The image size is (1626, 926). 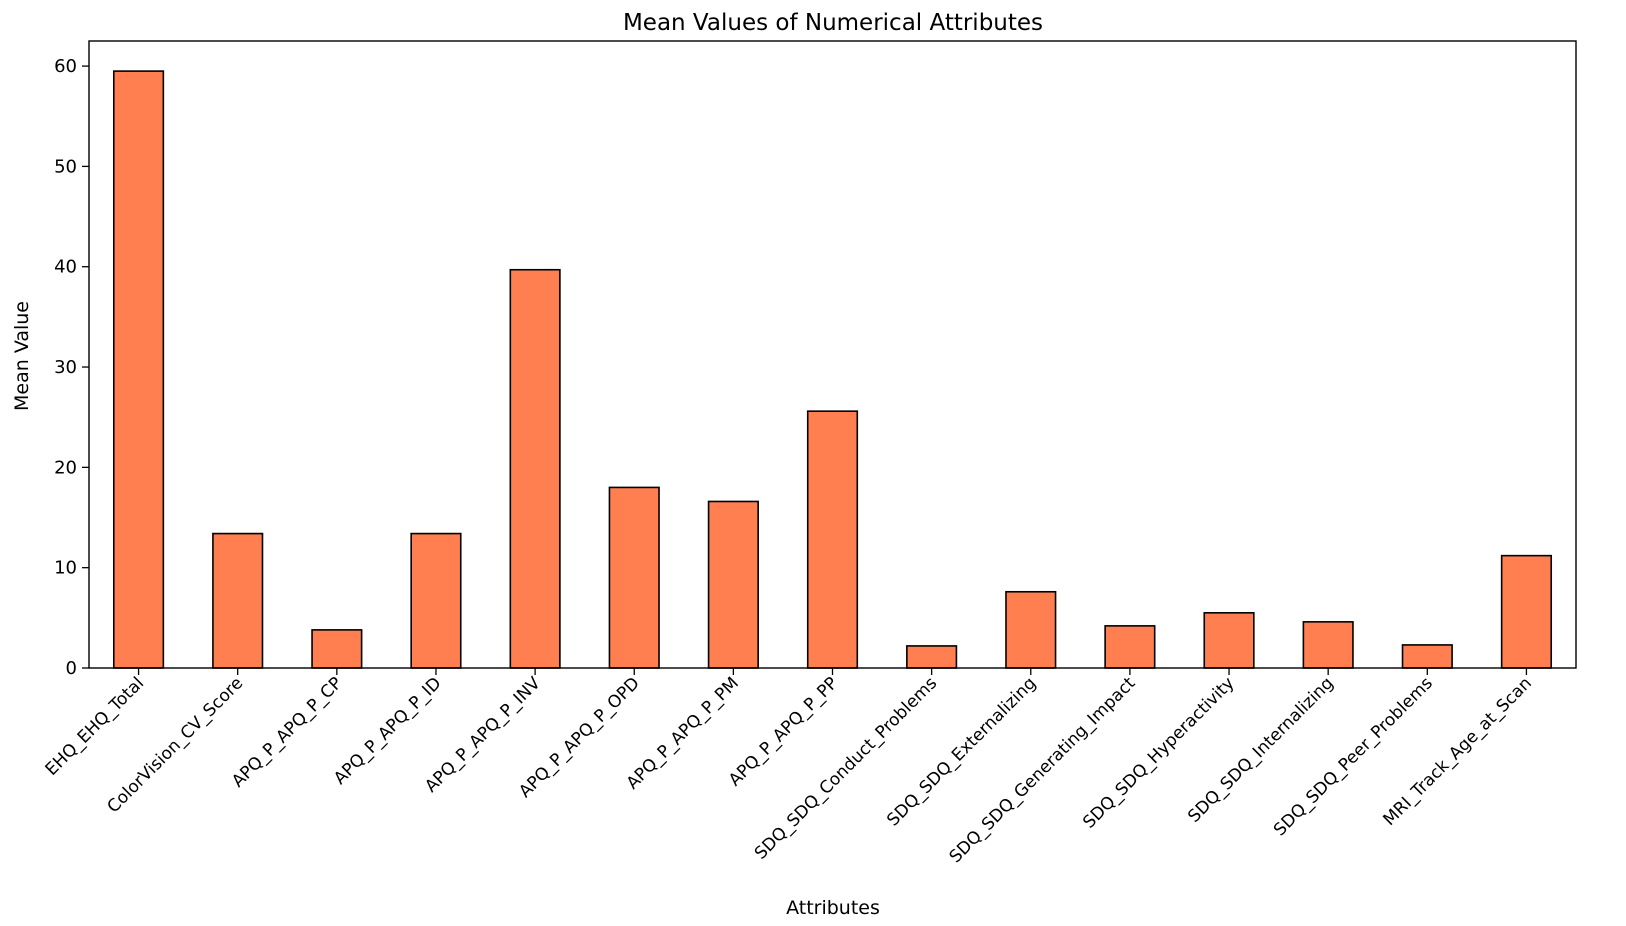 What do you see at coordinates (287, 732) in the screenshot?
I see `x-tick-label-2: APQ_P_APQ_P_CP` at bounding box center [287, 732].